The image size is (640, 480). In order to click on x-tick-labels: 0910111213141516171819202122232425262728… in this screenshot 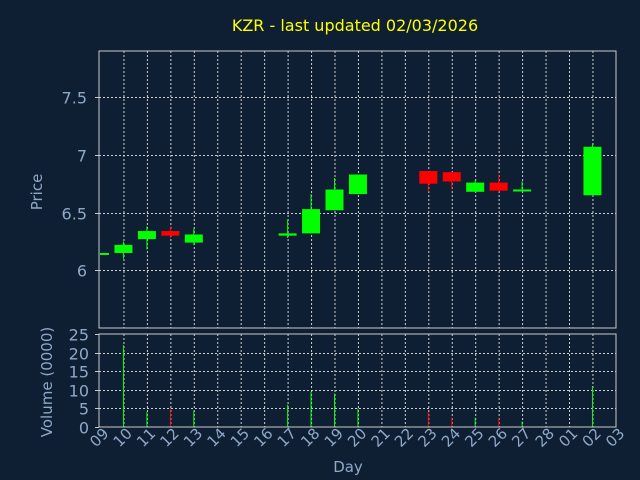, I will do `click(357, 438)`.